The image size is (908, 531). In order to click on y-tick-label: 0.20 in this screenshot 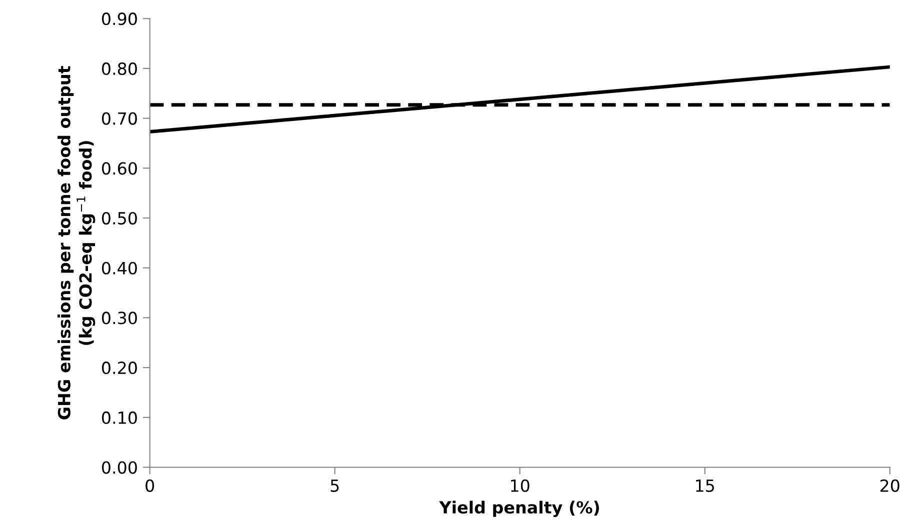, I will do `click(119, 368)`.